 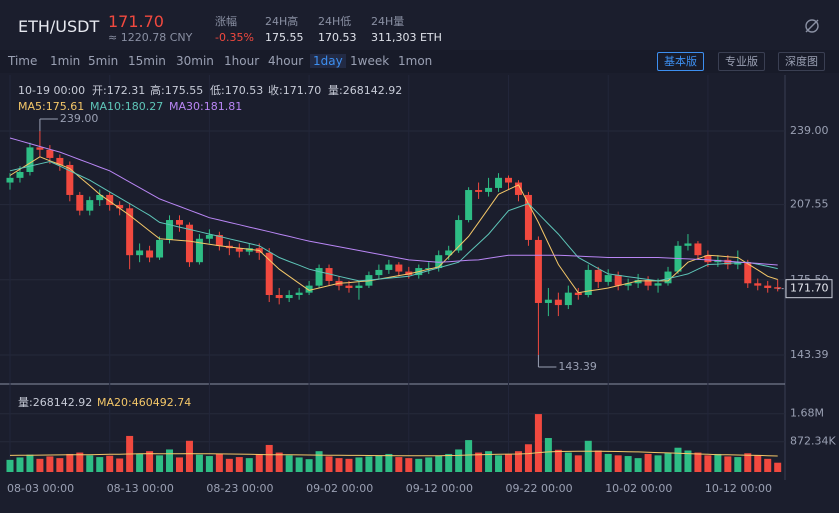 What do you see at coordinates (801, 61) in the screenshot?
I see `view-button: 深度图` at bounding box center [801, 61].